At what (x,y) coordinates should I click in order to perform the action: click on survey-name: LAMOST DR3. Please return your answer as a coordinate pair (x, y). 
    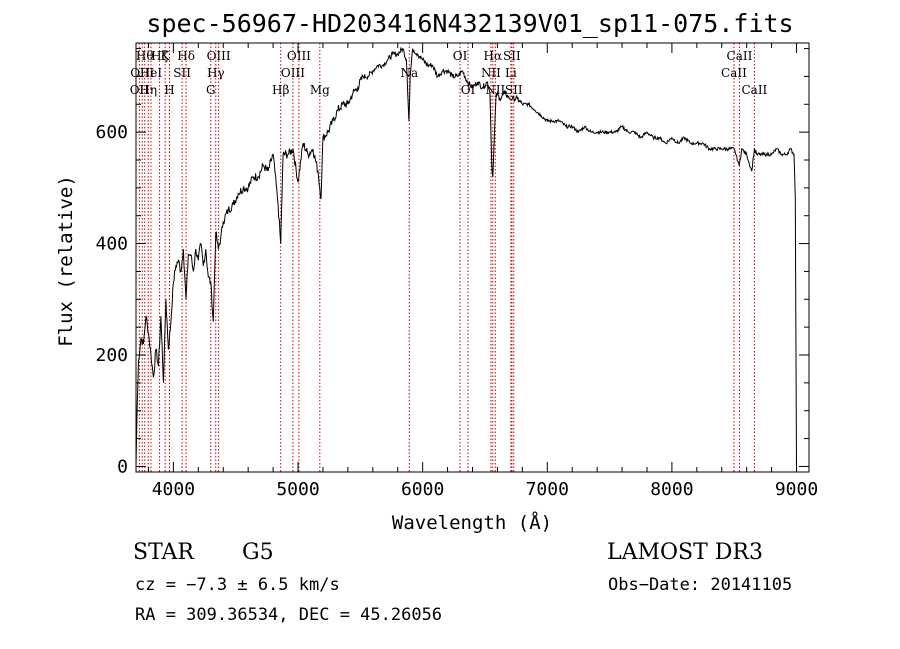
    Looking at the image, I should click on (685, 552).